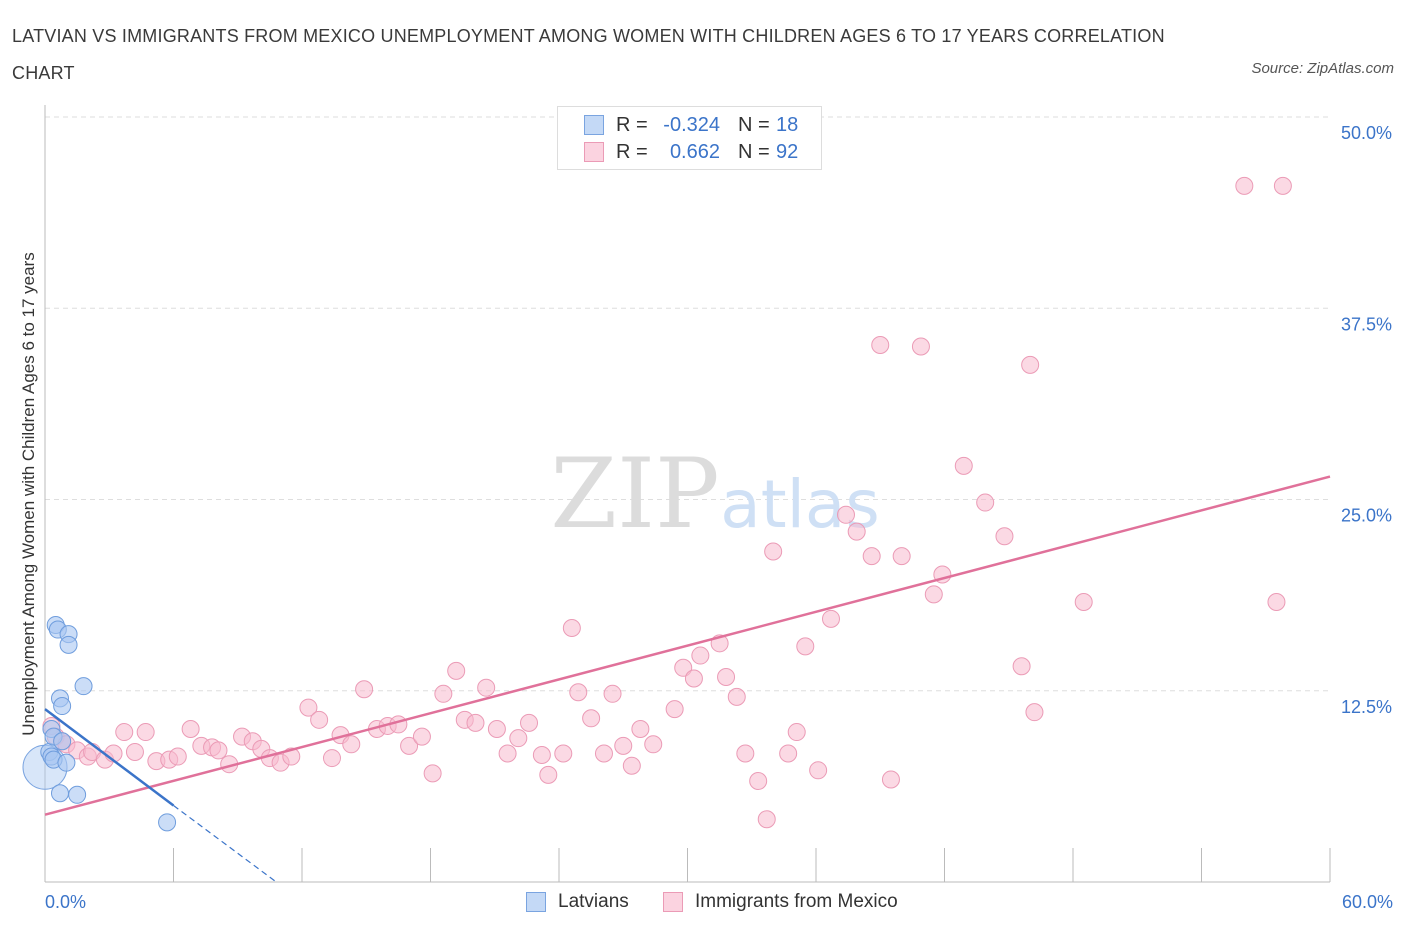 The height and width of the screenshot is (930, 1406). What do you see at coordinates (594, 125) in the screenshot?
I see `swatch-latvians` at bounding box center [594, 125].